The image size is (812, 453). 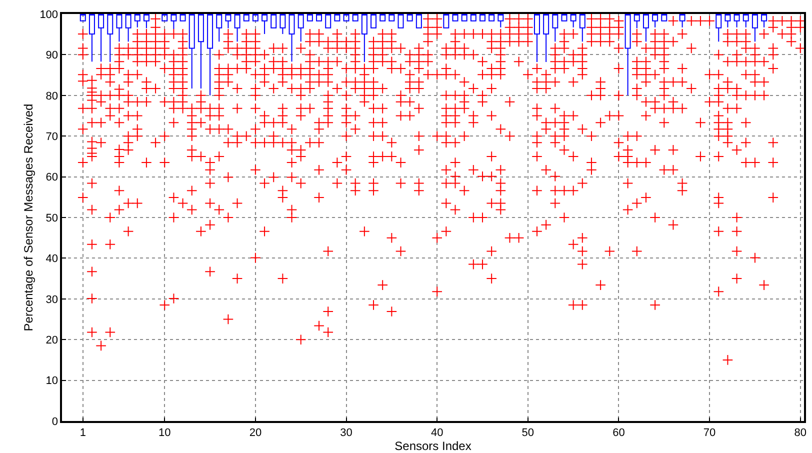 I want to click on y-tick-label: 30, so click(x=52, y=300).